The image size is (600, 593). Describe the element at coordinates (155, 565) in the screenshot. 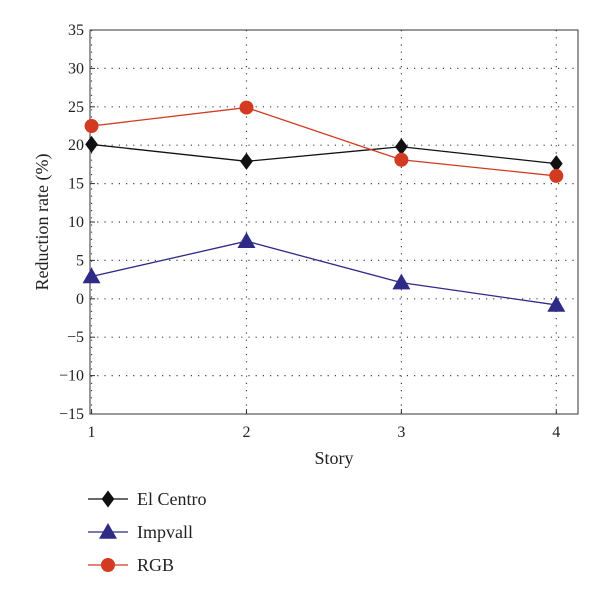

I see `legend-label: RGB` at that location.